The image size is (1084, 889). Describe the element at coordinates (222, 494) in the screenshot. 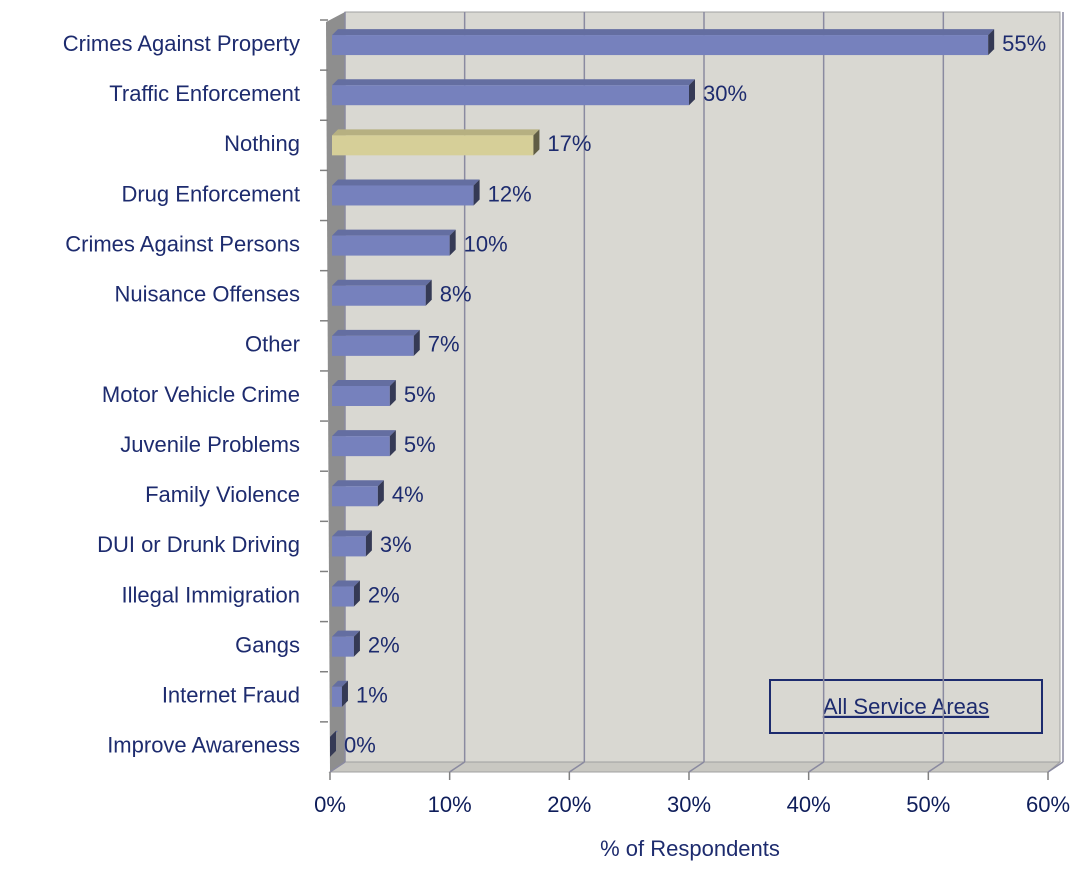

I see `y-tick-label: Family Violence` at that location.